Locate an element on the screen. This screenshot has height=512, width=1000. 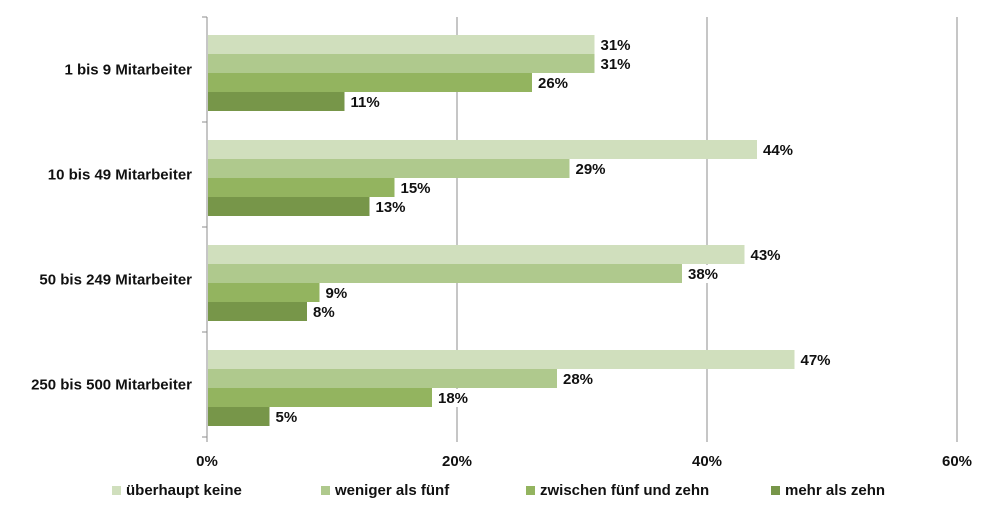
data-label: 18% is located at coordinates (453, 398).